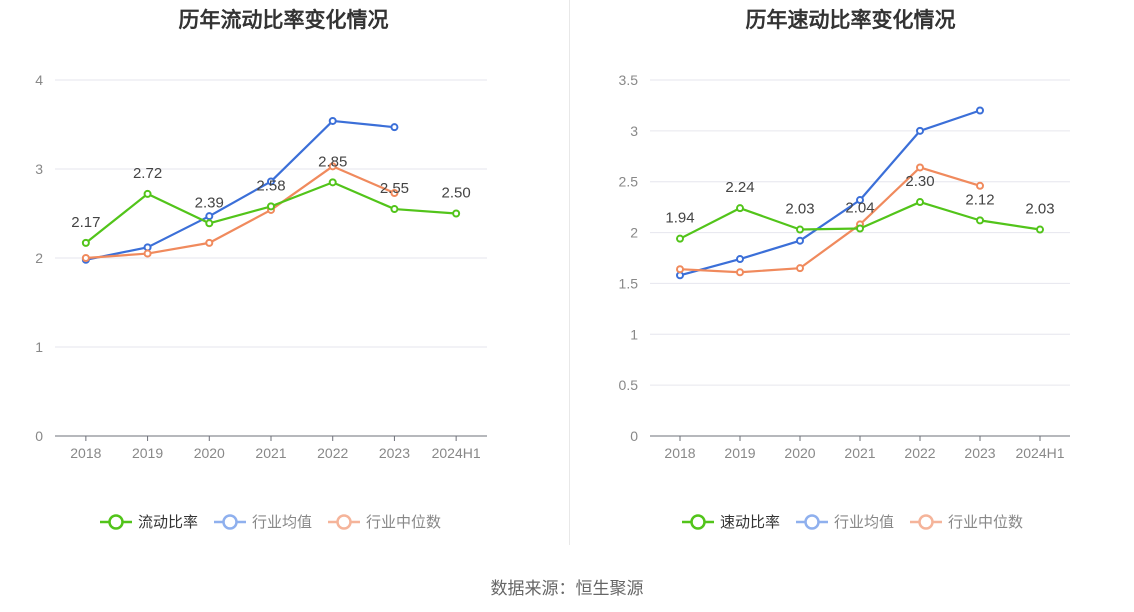 The height and width of the screenshot is (612, 1134). What do you see at coordinates (569, 272) in the screenshot?
I see `panel-divider` at bounding box center [569, 272].